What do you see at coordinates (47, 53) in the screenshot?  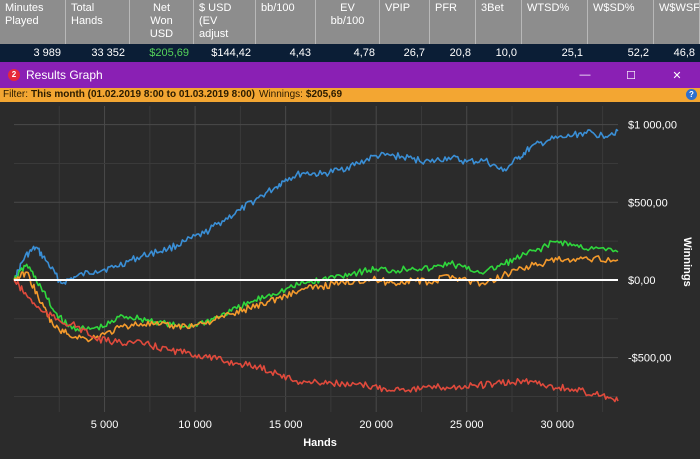 I see `cell-minutes-played: 3 989` at bounding box center [47, 53].